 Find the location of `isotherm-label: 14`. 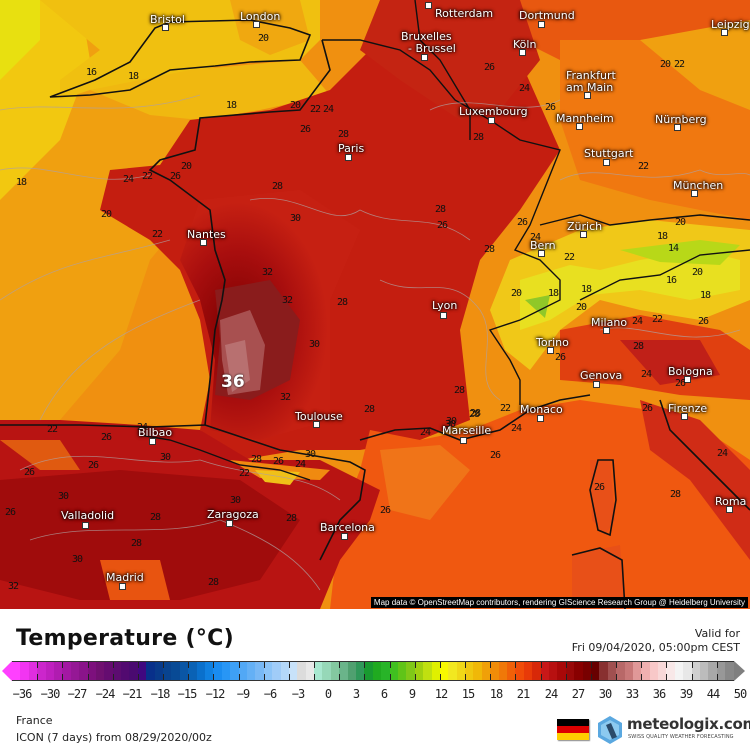

isotherm-label: 14 is located at coordinates (673, 248).